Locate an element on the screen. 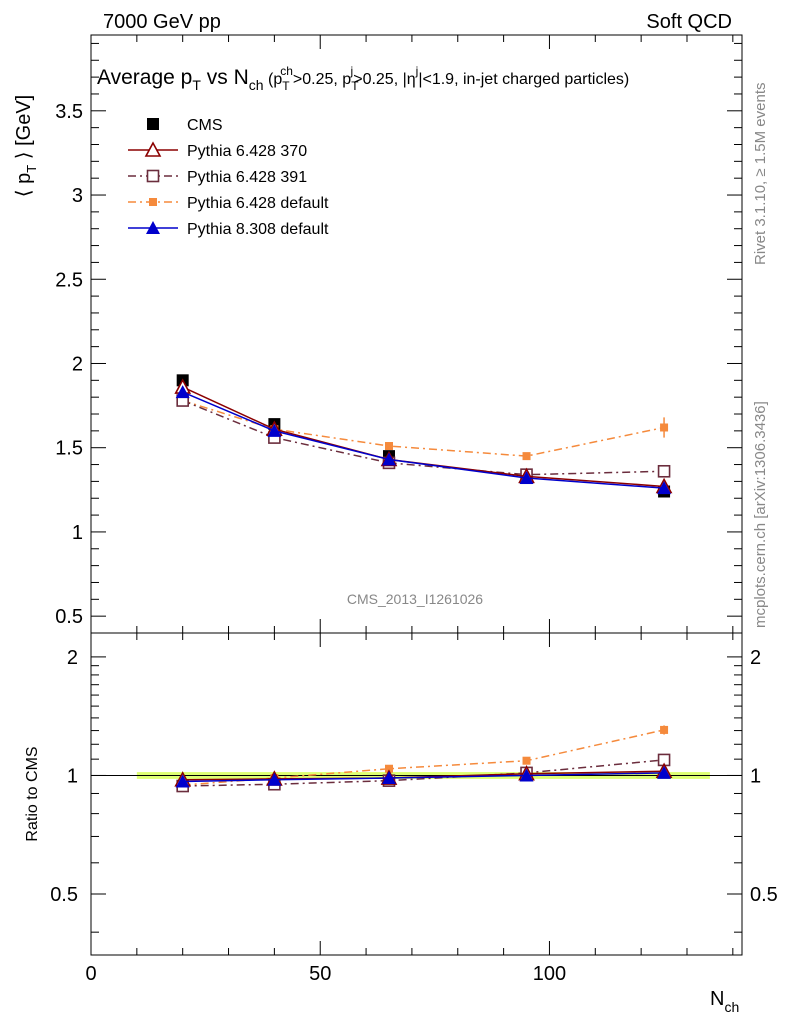 The height and width of the screenshot is (1024, 786). header-right: Soft QCD is located at coordinates (689, 22).